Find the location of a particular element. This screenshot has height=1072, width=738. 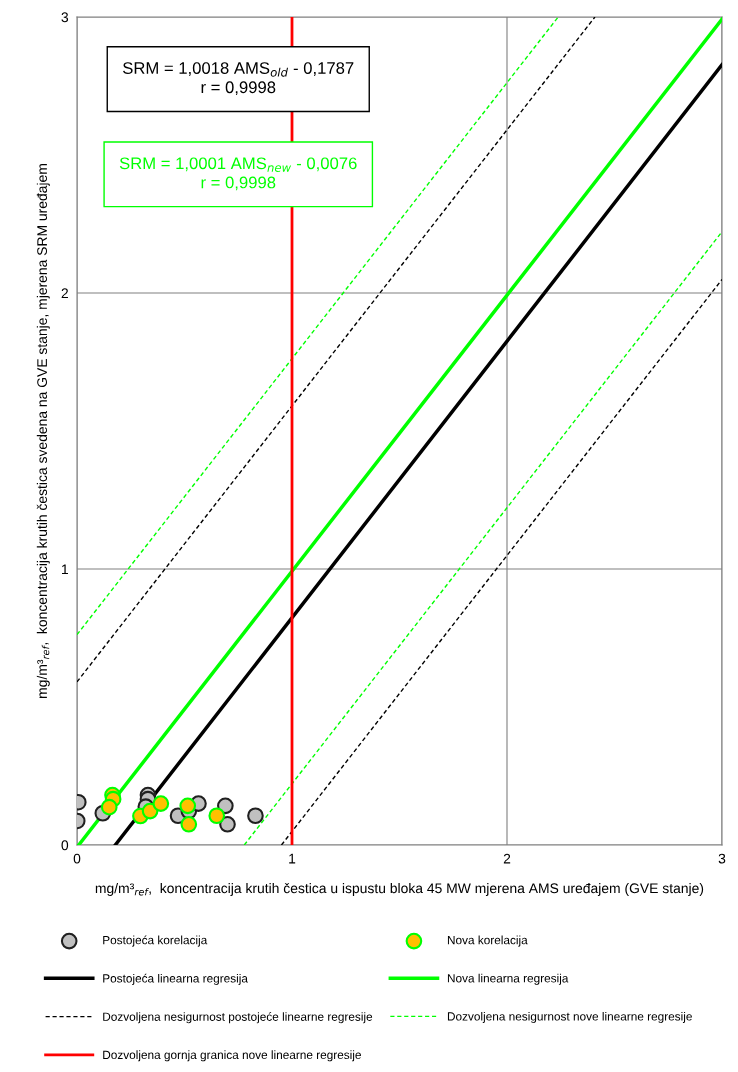

legend-label: Nova linearna regresija is located at coordinates (508, 979).